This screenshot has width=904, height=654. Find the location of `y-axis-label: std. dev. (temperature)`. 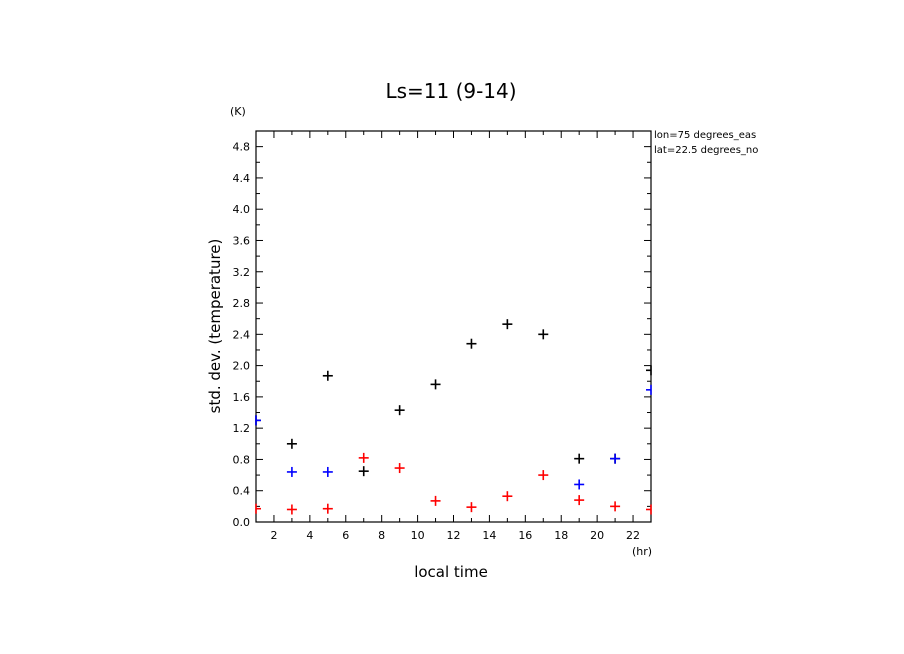

y-axis-label: std. dev. (temperature) is located at coordinates (215, 326).